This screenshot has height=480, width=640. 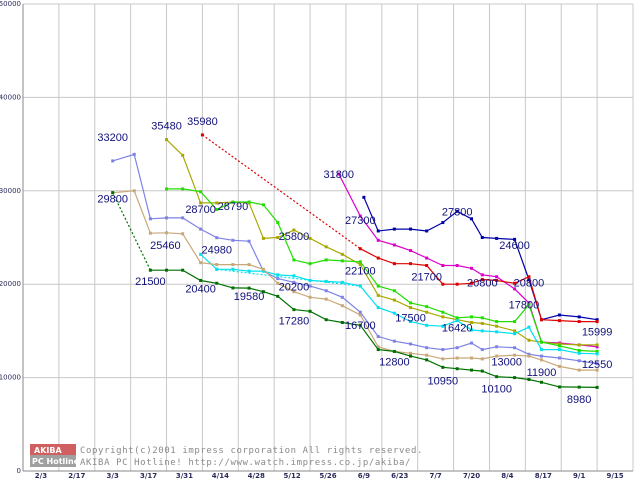 What do you see at coordinates (410, 319) in the screenshot?
I see `data-label: 17500` at bounding box center [410, 319].